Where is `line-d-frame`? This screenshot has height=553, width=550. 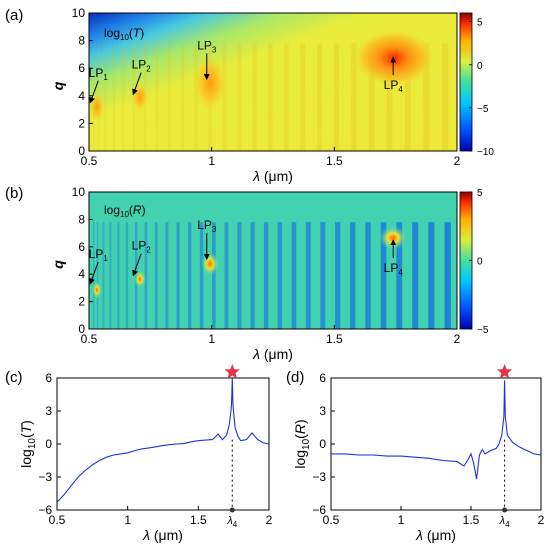 line-d-frame is located at coordinates (436, 444).